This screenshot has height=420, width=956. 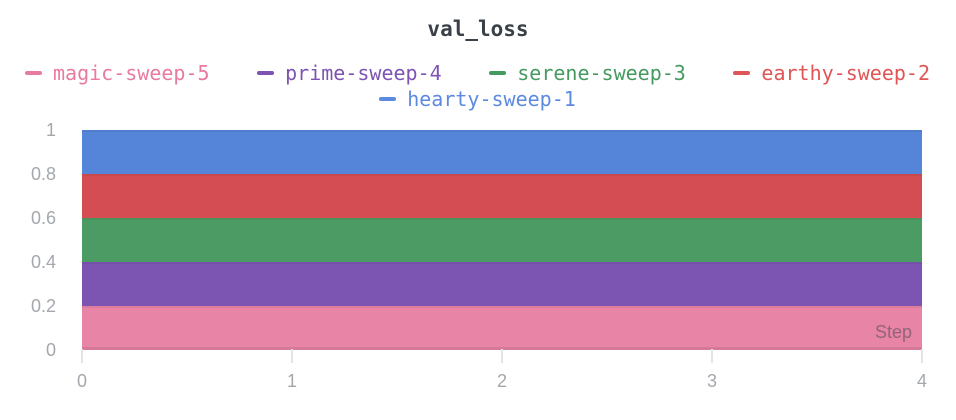 I want to click on x-tick-label: 1, so click(x=292, y=381).